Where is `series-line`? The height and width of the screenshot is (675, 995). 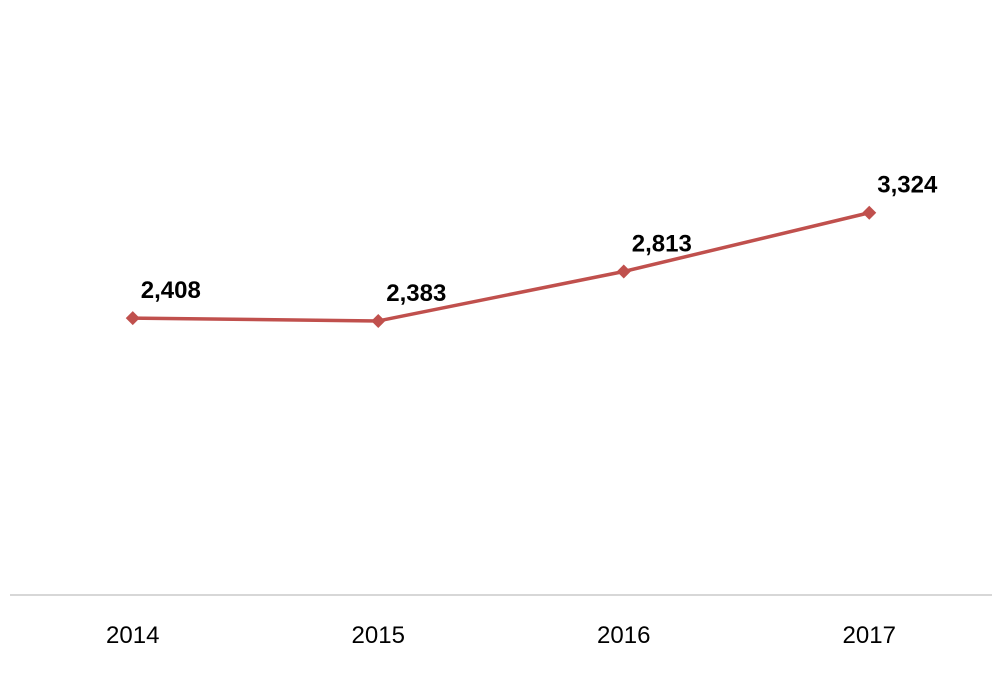 series-line is located at coordinates (501, 267).